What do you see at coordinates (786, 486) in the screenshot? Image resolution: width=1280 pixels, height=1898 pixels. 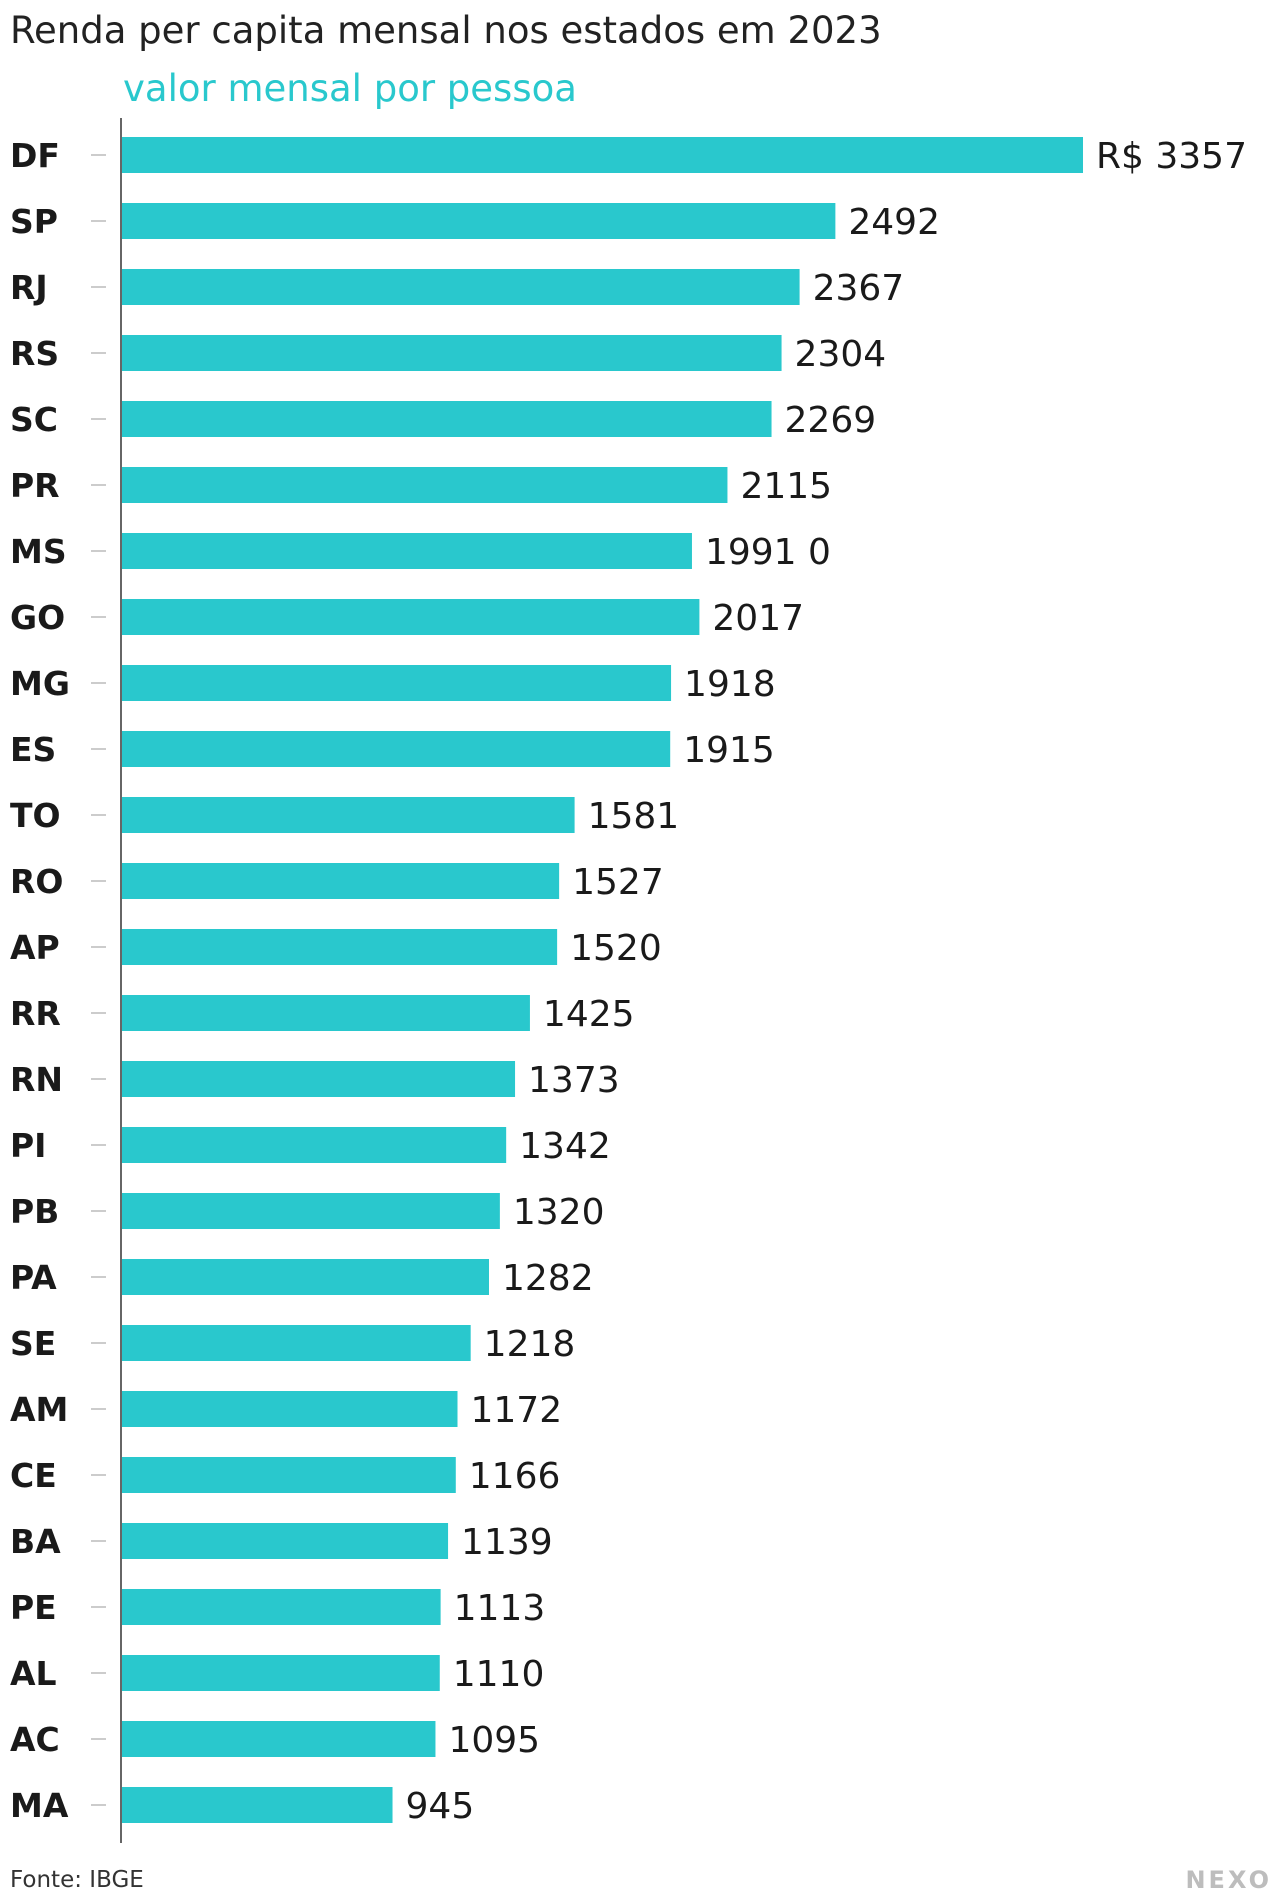 I see `value-label-pr: 2115` at bounding box center [786, 486].